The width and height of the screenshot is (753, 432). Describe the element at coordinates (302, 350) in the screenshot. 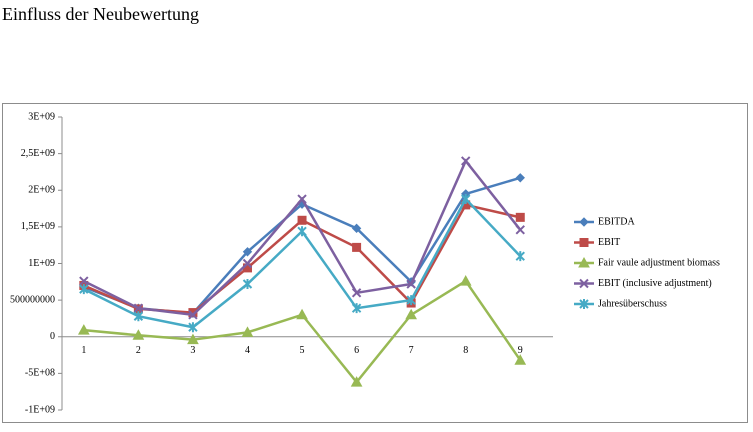

I see `x-tick-label: 5` at that location.